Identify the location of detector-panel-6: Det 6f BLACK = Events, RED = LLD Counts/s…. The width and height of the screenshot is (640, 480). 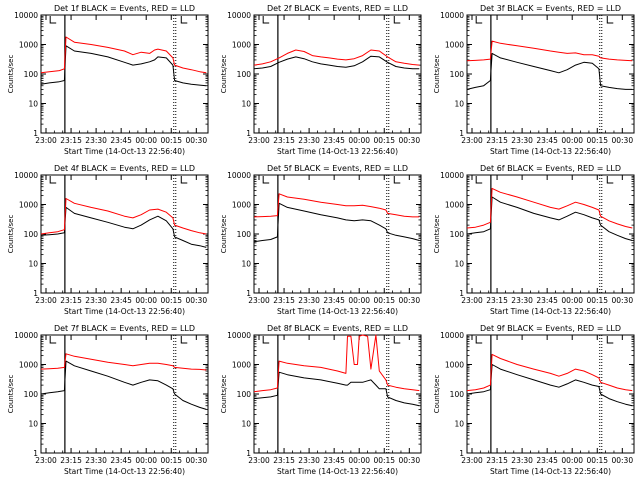
(534, 240).